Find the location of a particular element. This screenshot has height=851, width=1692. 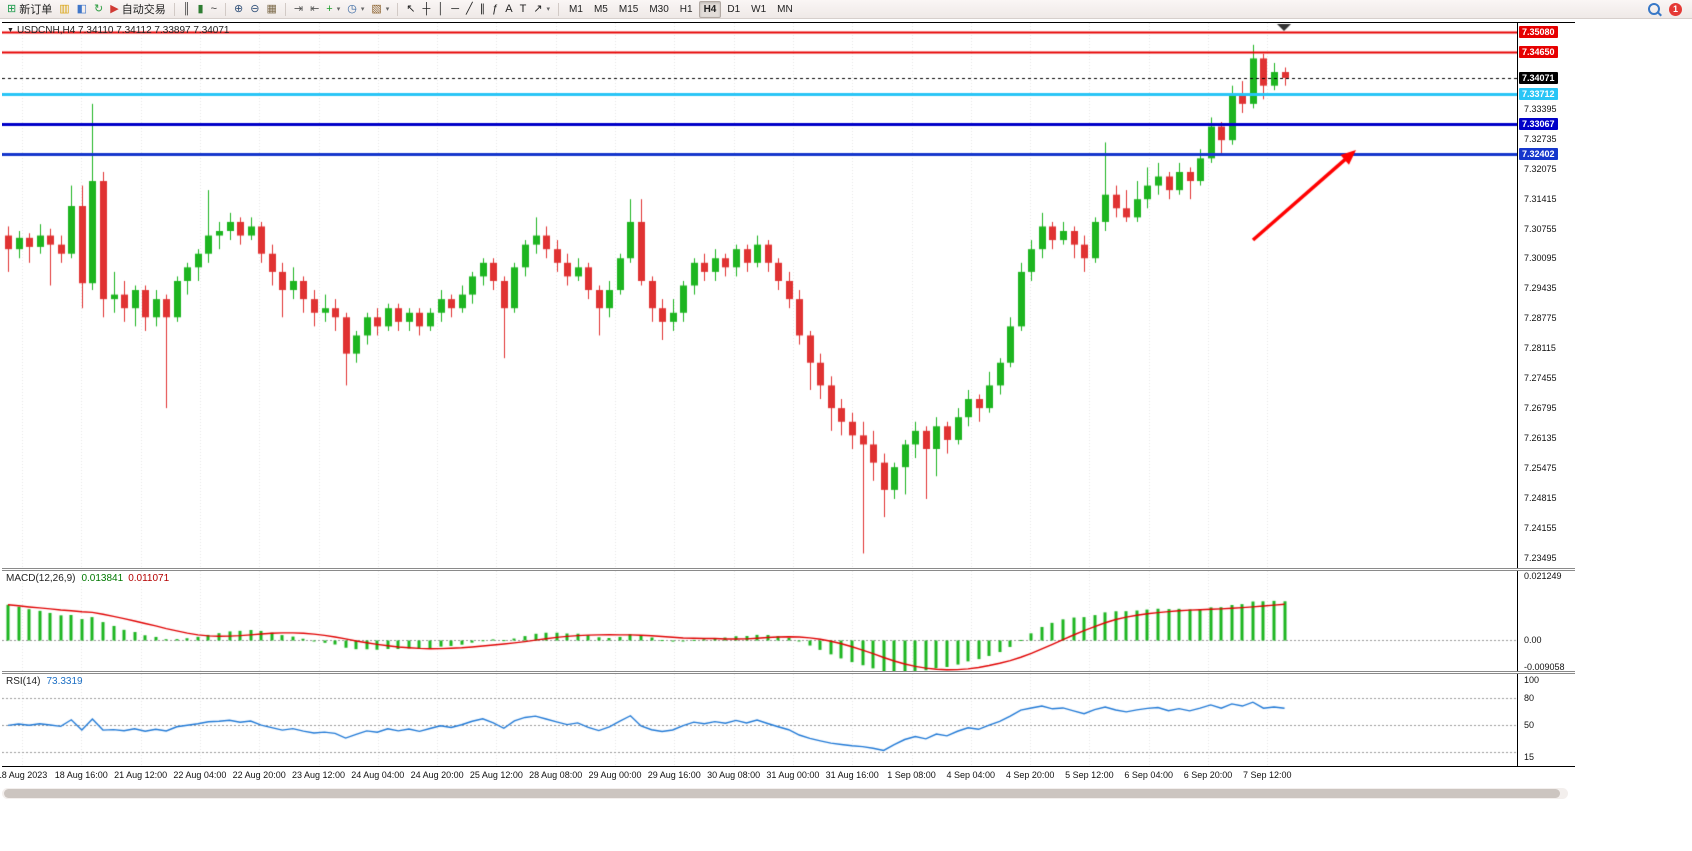

zoom-out-button: ⊖ is located at coordinates (254, 9).